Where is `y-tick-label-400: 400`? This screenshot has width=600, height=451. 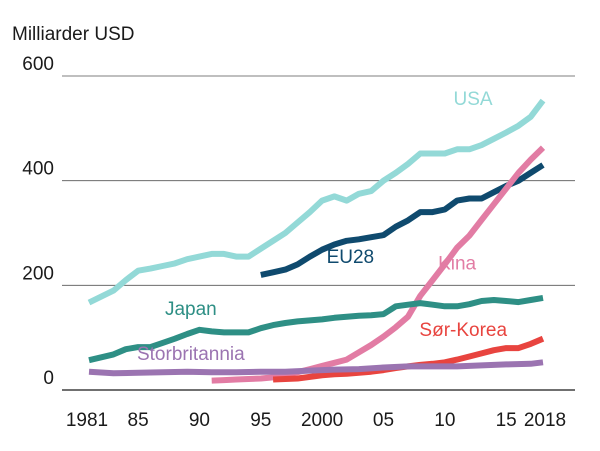
y-tick-label-400: 400 is located at coordinates (38, 169).